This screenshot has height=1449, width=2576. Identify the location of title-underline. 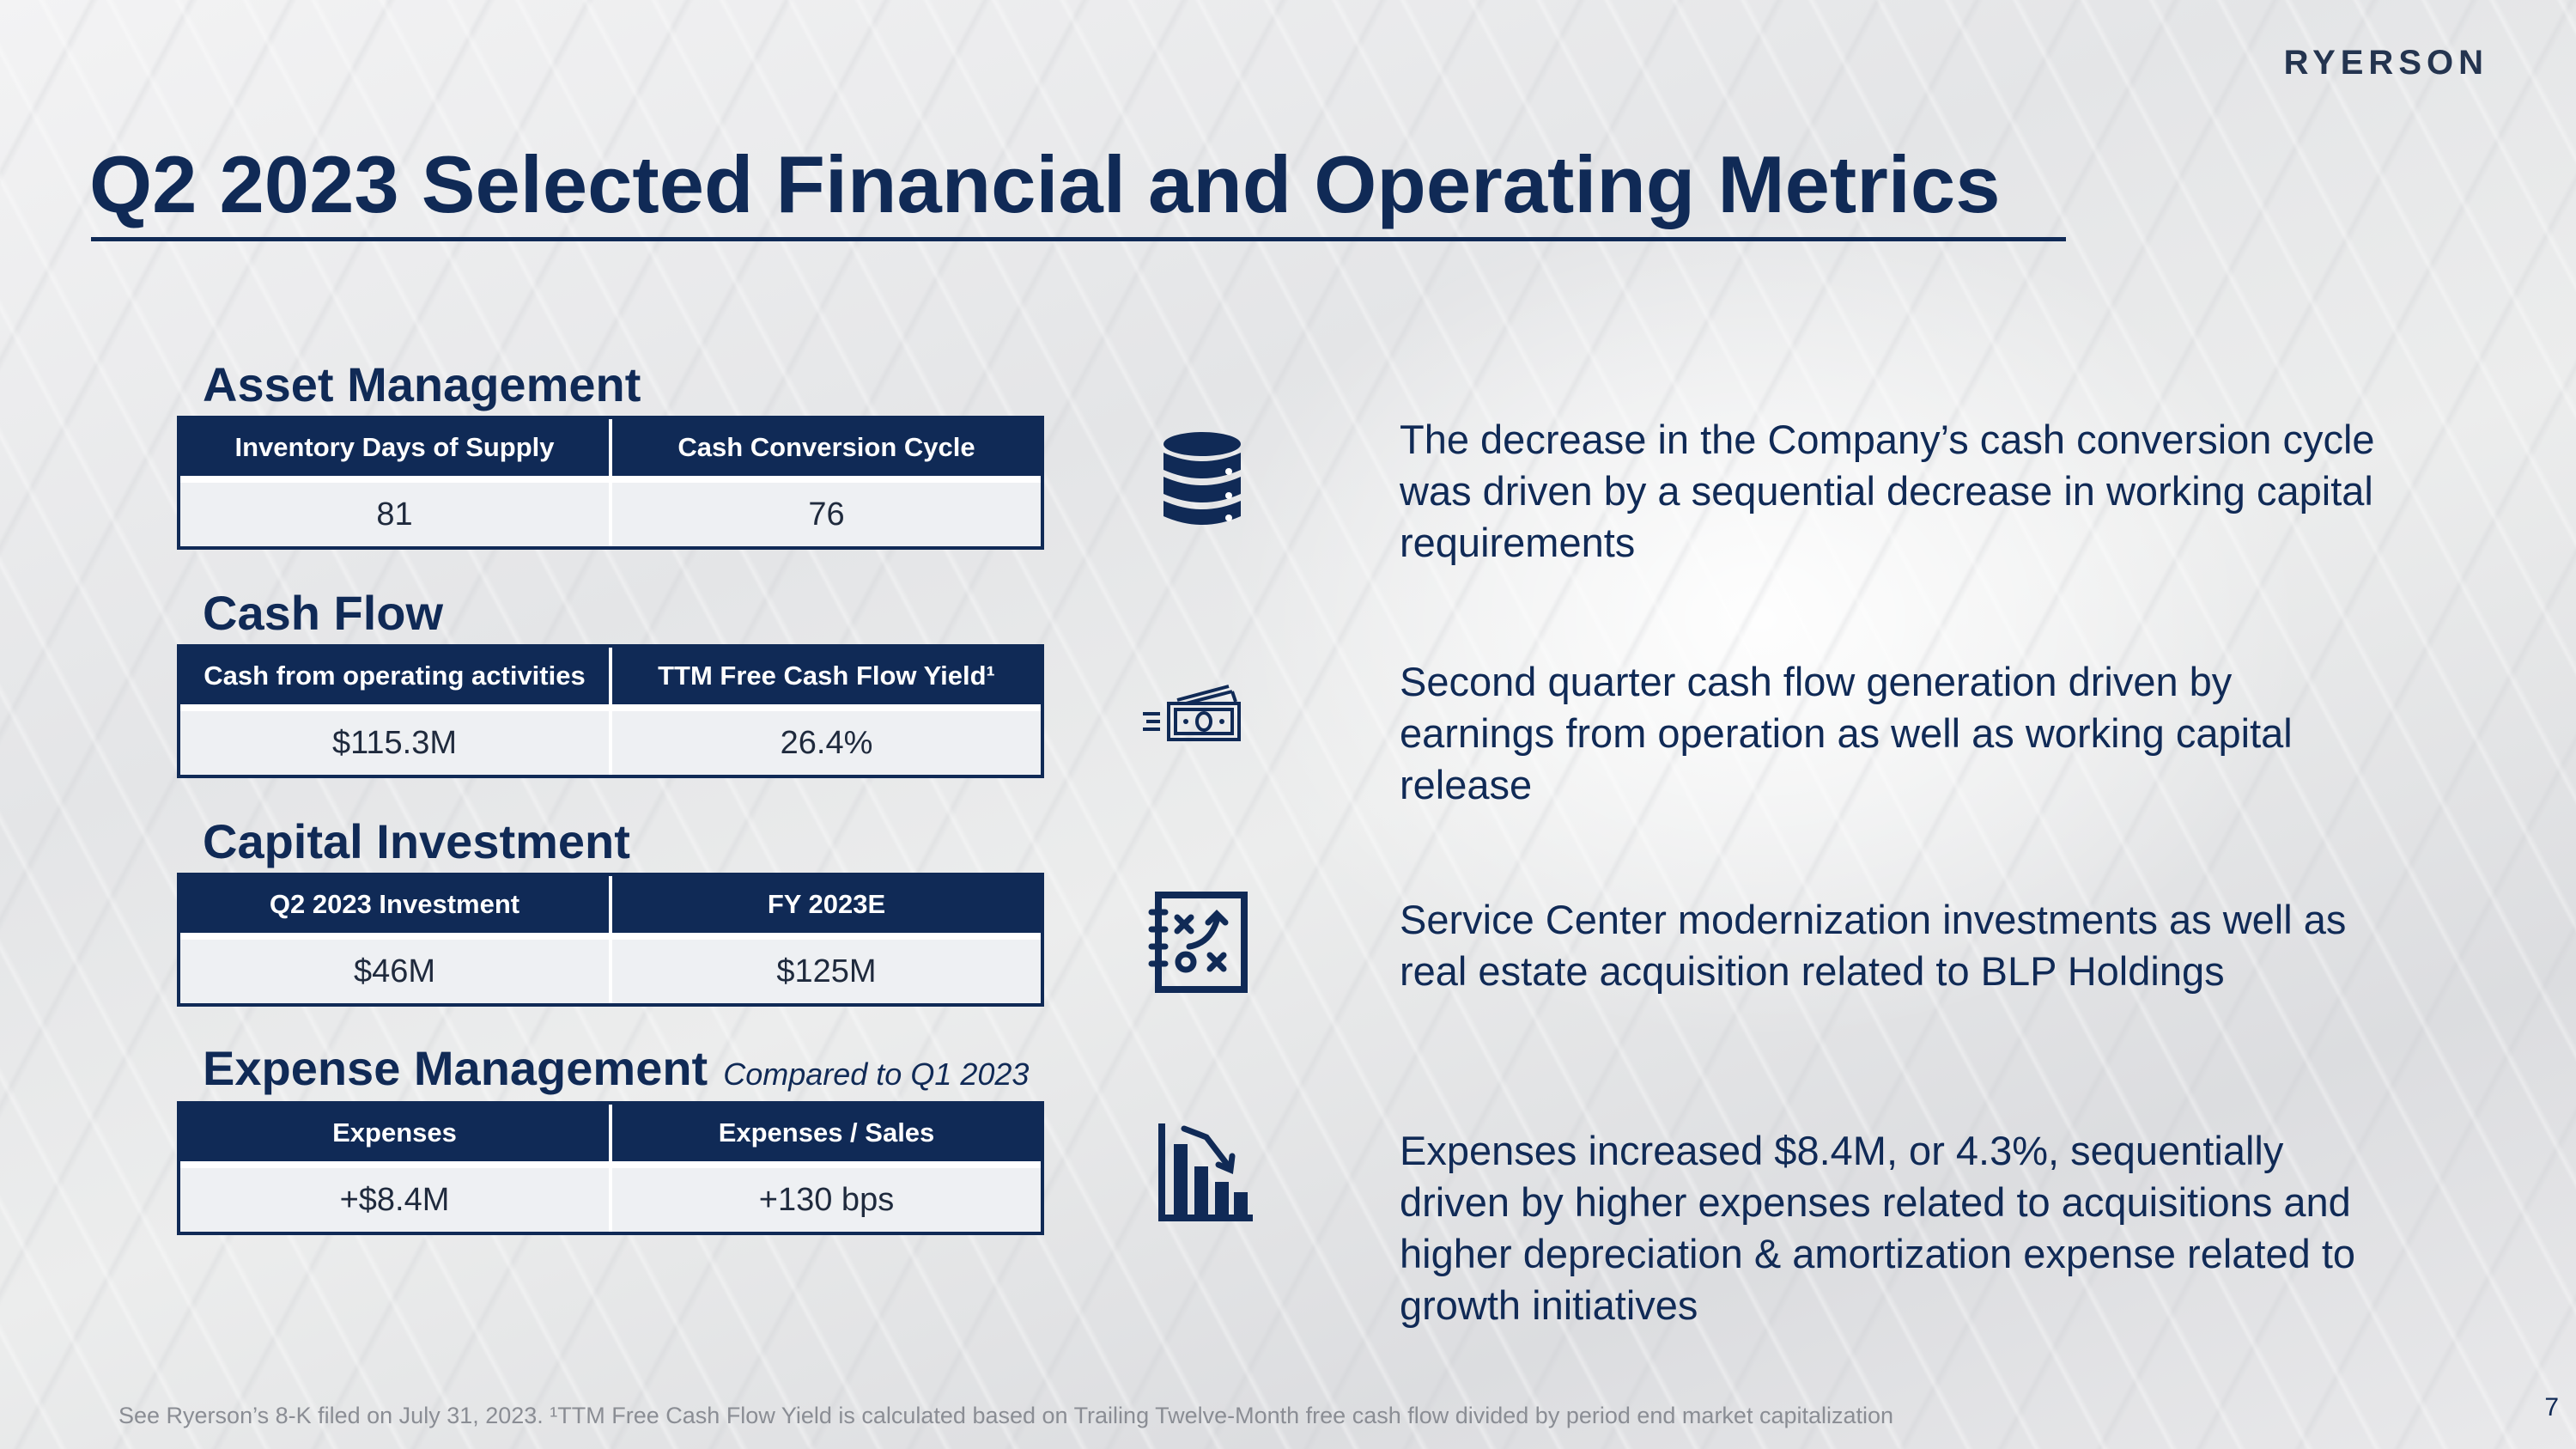
(1078, 239).